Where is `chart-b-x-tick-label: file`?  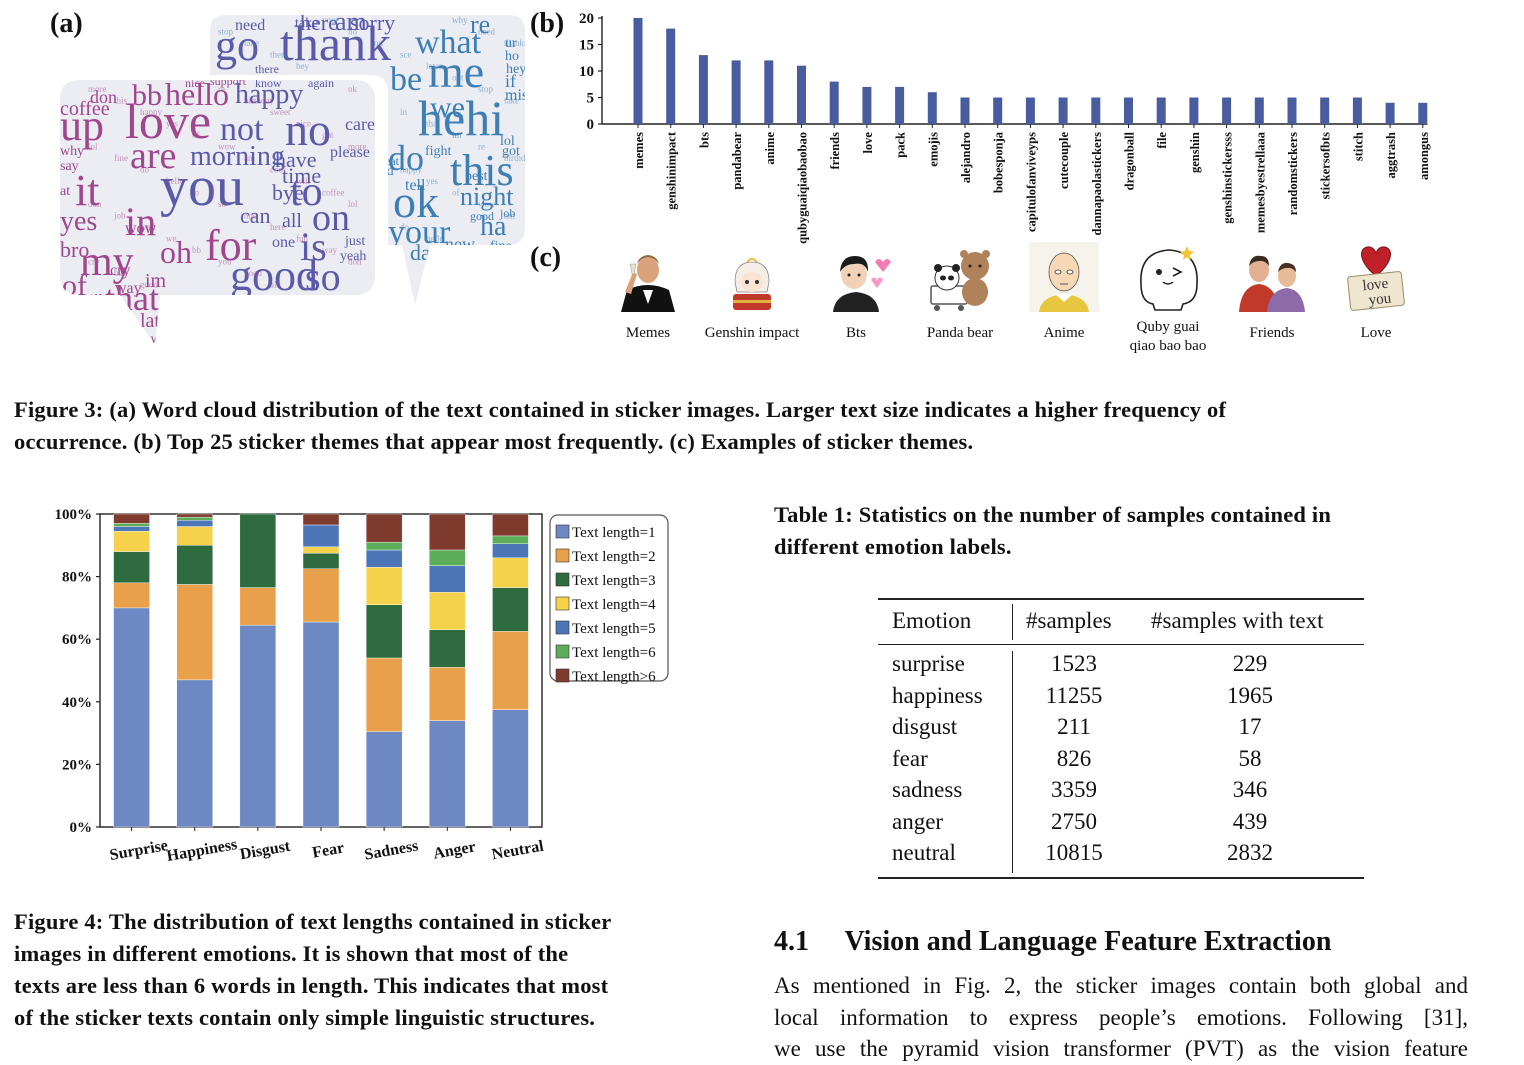
chart-b-x-tick-label: file is located at coordinates (1162, 140).